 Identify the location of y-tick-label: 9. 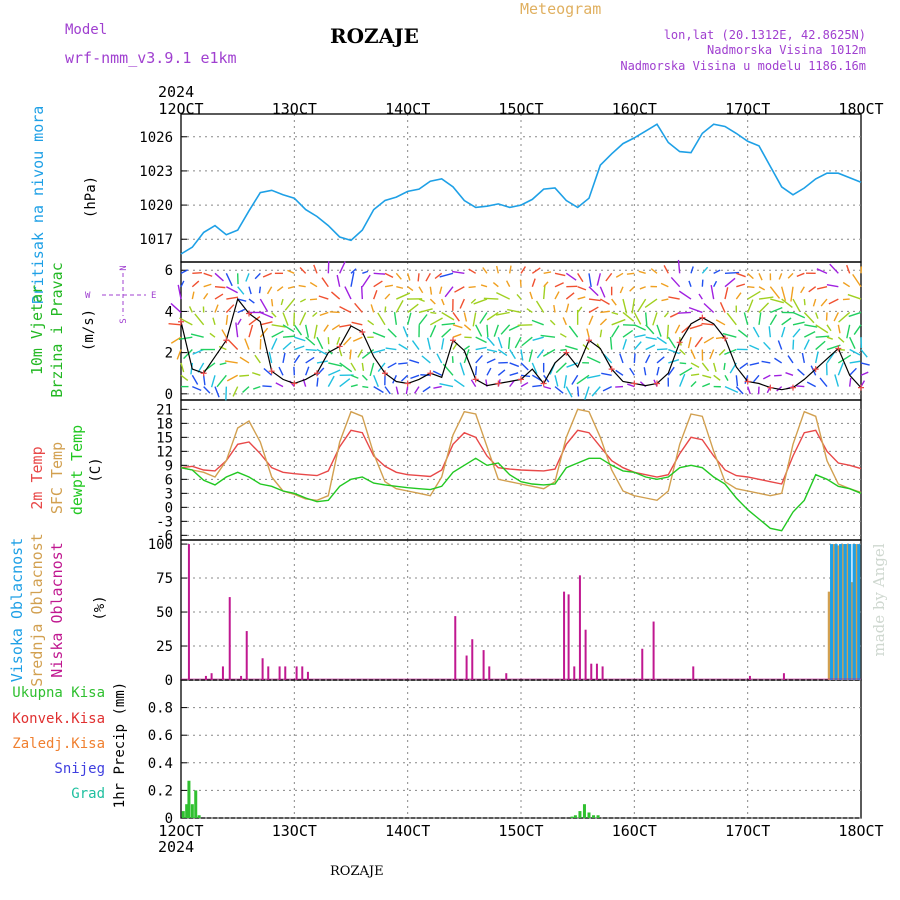
(169, 466).